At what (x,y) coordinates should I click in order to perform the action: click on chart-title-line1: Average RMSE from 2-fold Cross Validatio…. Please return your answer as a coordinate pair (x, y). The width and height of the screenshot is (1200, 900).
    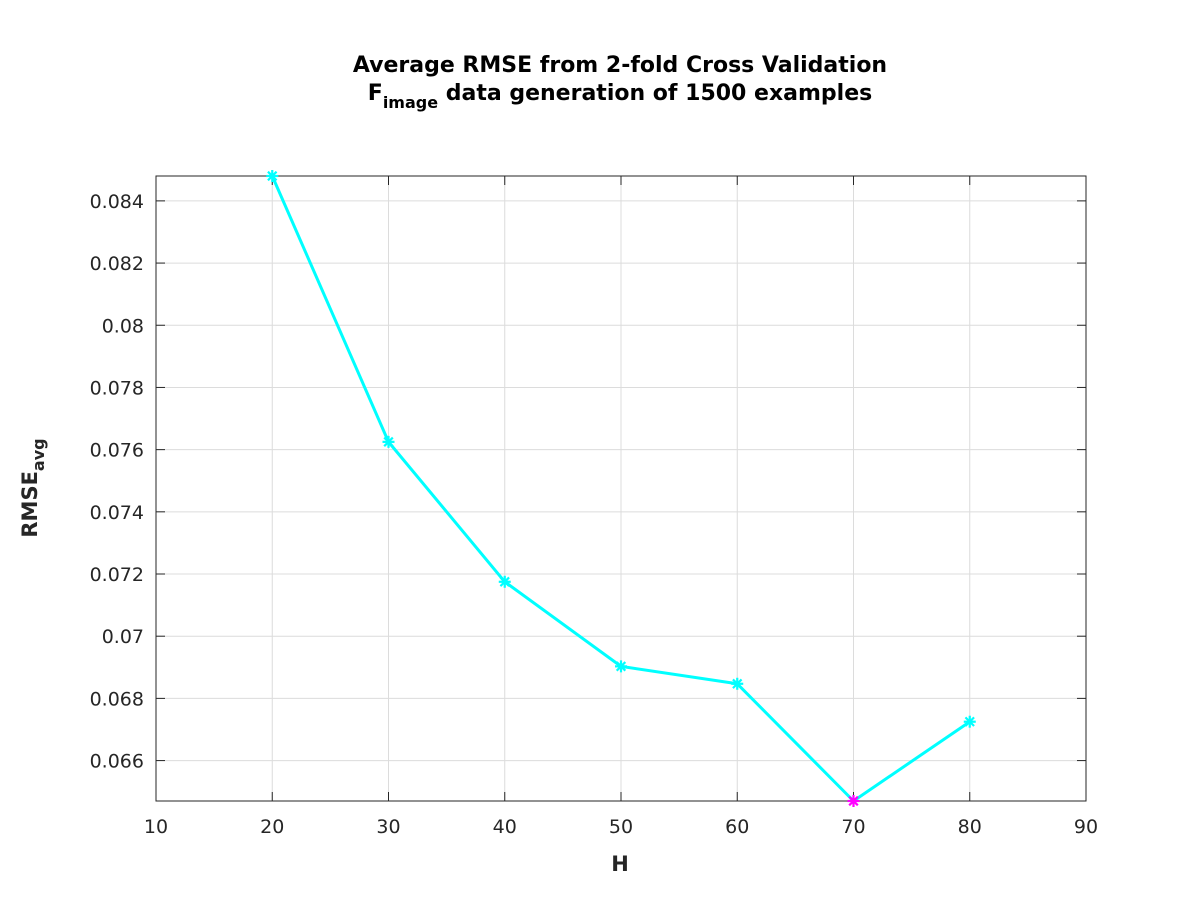
    Looking at the image, I should click on (620, 65).